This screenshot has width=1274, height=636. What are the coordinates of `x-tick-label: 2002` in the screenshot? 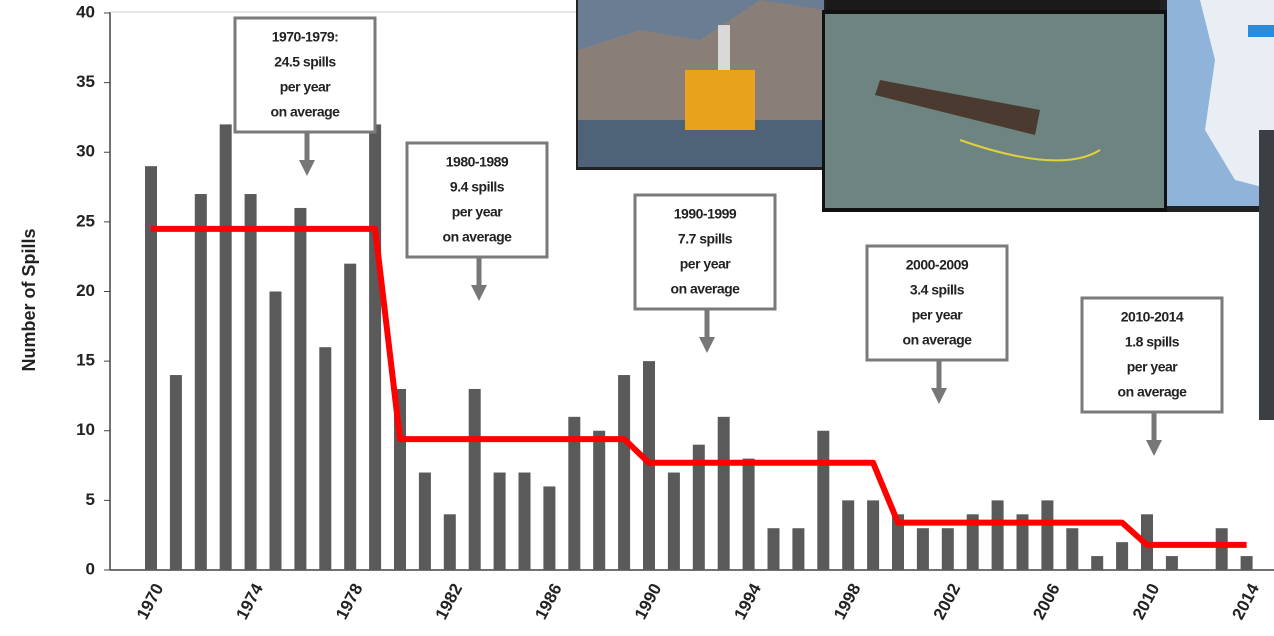 It's located at (947, 601).